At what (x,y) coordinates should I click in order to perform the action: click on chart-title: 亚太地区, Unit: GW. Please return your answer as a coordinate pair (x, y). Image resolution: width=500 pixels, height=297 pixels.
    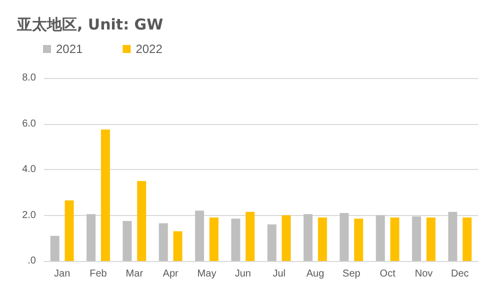
    Looking at the image, I should click on (90, 25).